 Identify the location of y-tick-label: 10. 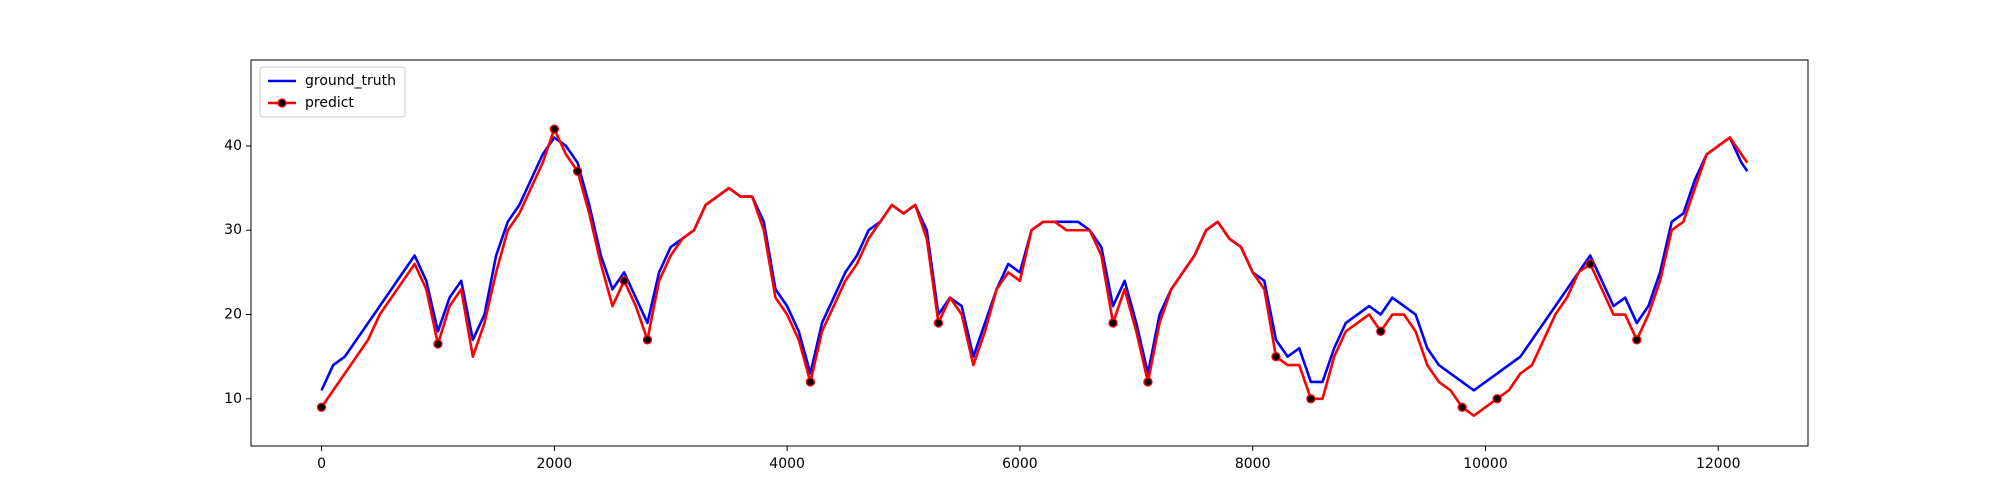
(233, 399).